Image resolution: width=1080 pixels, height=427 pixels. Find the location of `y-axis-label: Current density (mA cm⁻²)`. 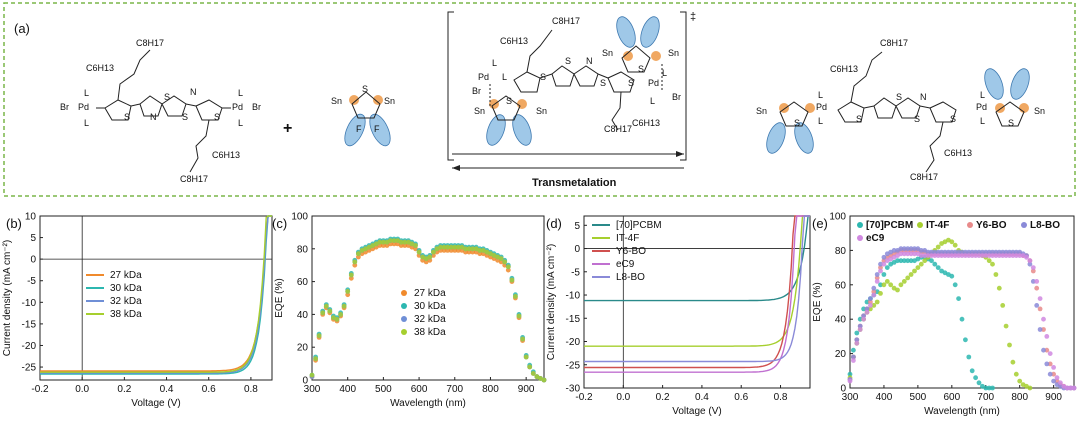

y-axis-label: Current density (mA cm⁻²) is located at coordinates (7, 298).